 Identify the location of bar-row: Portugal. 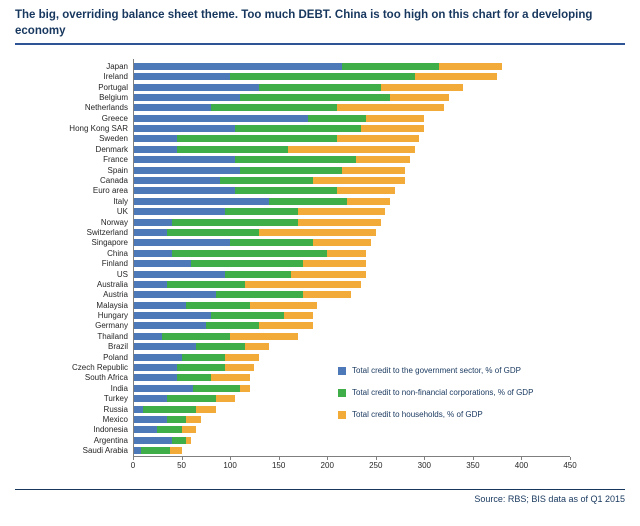
(292, 87).